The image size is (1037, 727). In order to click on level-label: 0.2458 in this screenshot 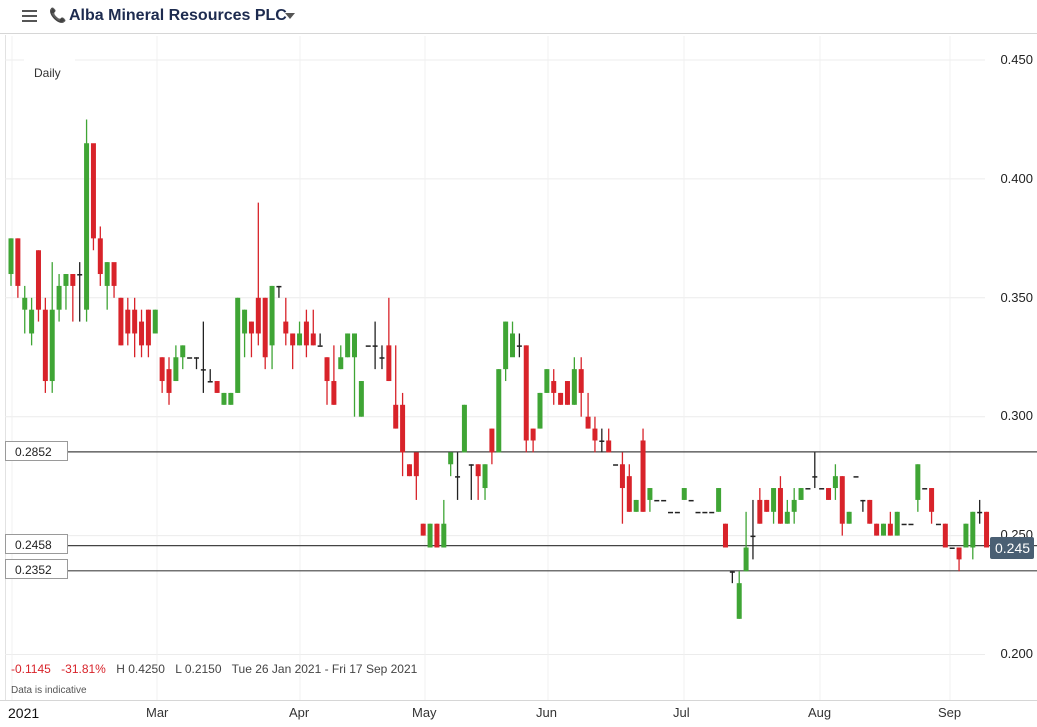, I will do `click(36, 544)`.